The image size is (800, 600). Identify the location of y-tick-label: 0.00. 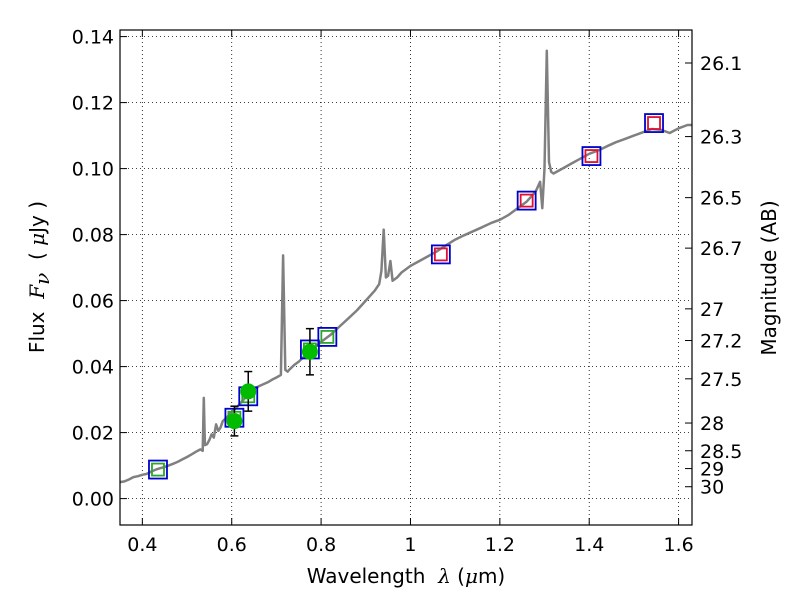
(93, 500).